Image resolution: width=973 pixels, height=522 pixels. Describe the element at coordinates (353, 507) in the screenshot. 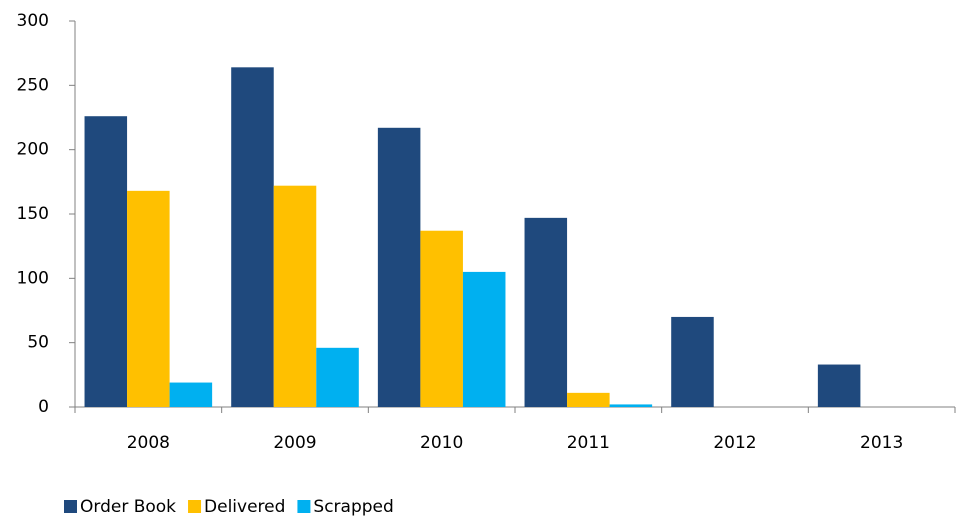

I see `legend-label: Scrapped` at that location.